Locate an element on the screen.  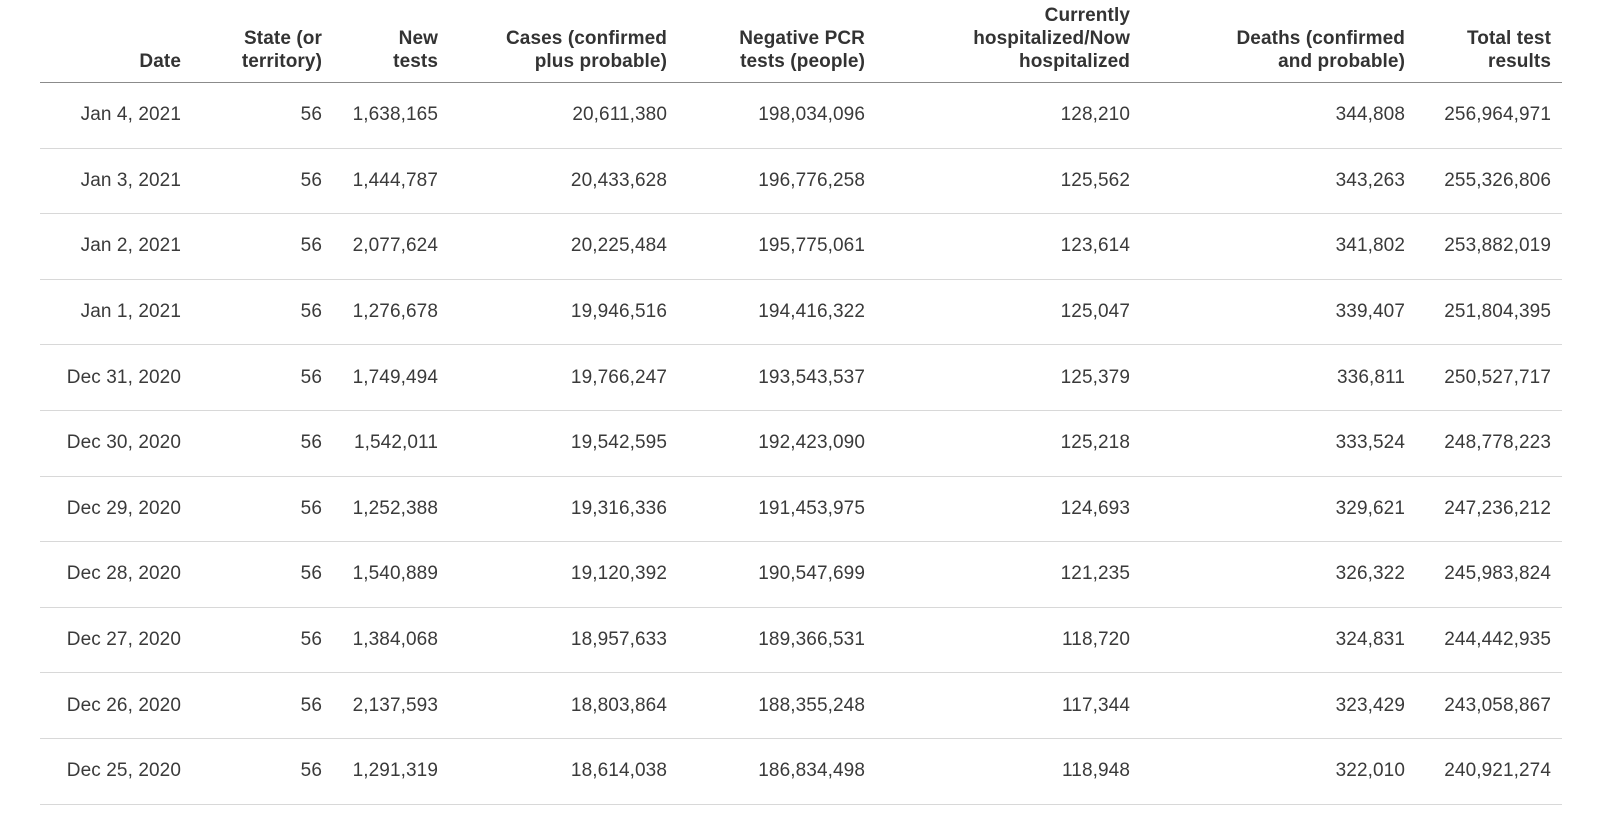
cell-date: Dec 28, 2020 is located at coordinates (110, 574).